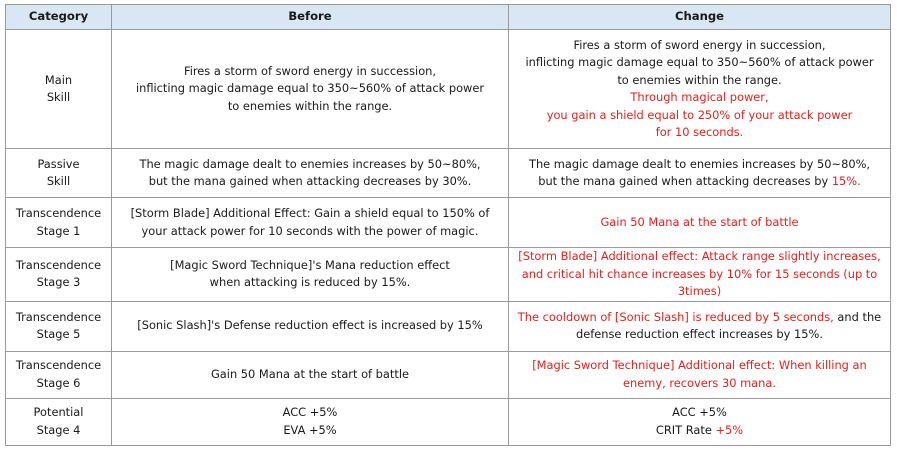 The image size is (897, 449). I want to click on category-line: Stage 6, so click(58, 382).